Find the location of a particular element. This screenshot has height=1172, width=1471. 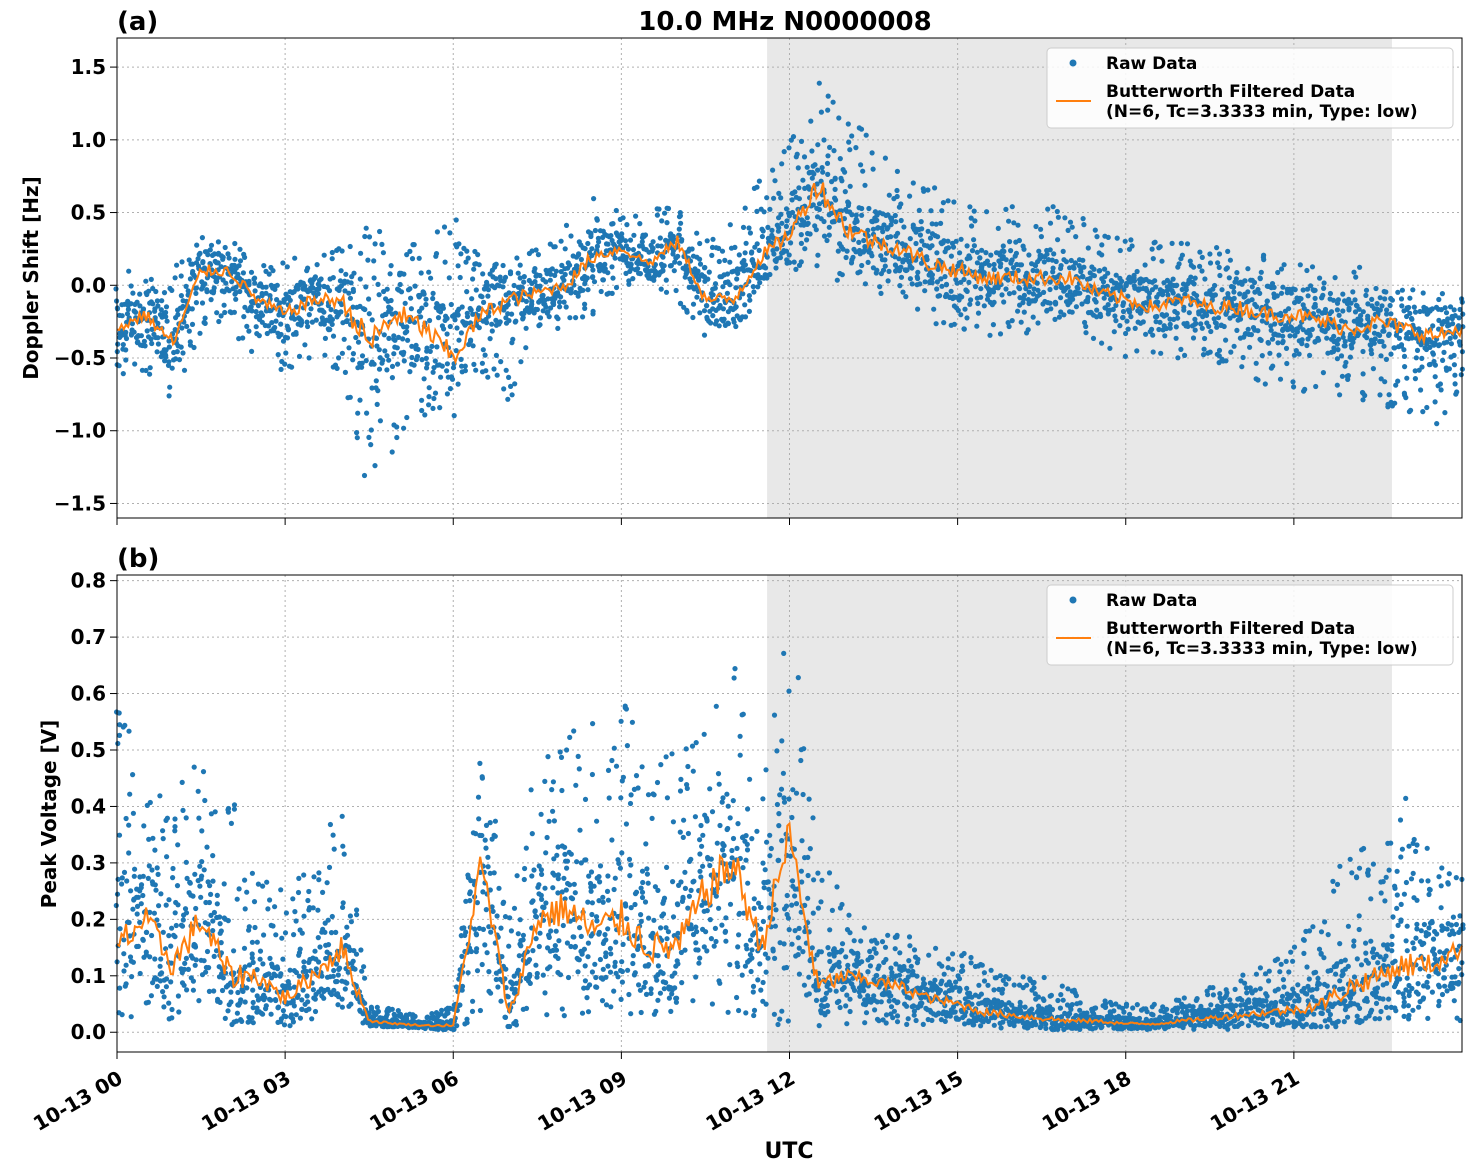

legend-raw-label-a: Raw Data is located at coordinates (1151, 64).